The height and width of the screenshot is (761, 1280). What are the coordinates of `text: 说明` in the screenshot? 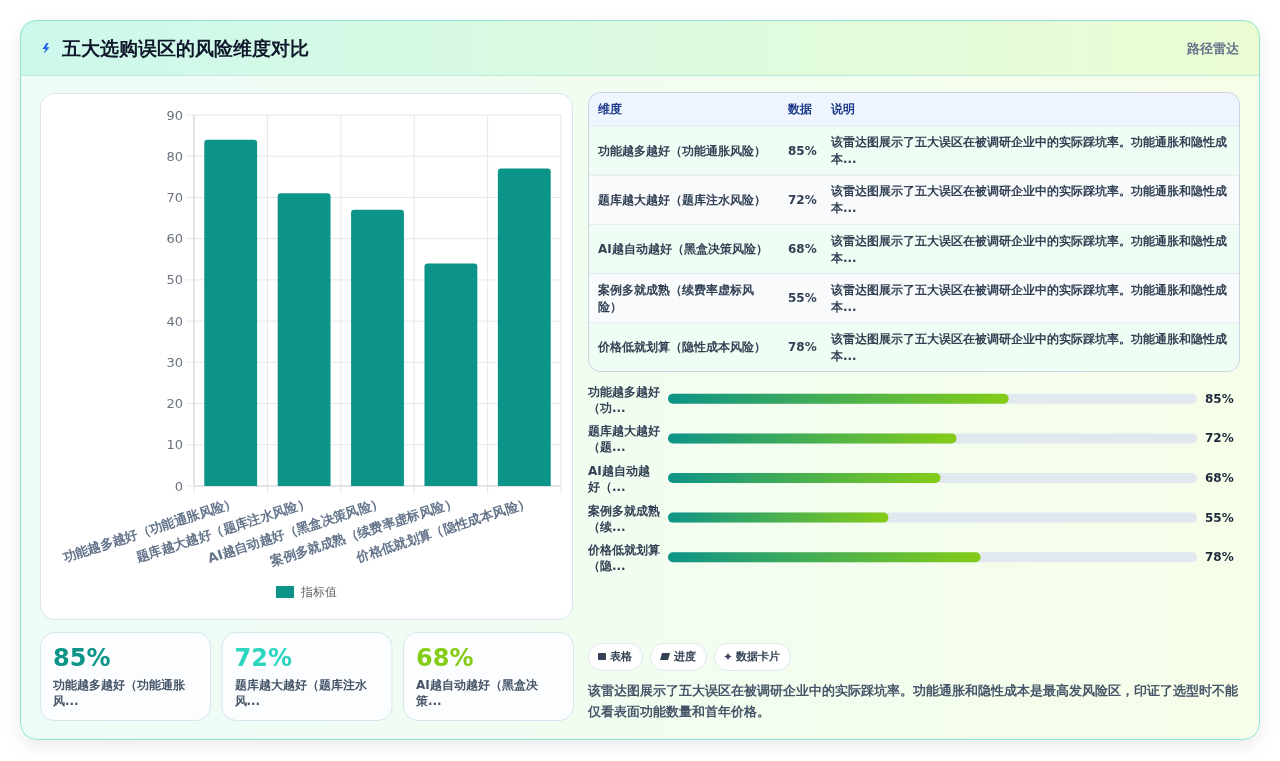 It's located at (842, 109).